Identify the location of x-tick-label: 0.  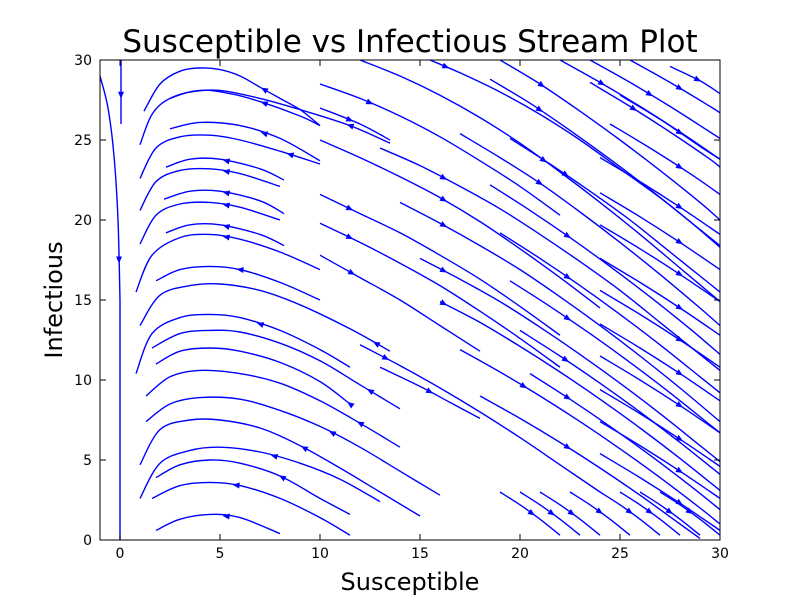
(120, 554).